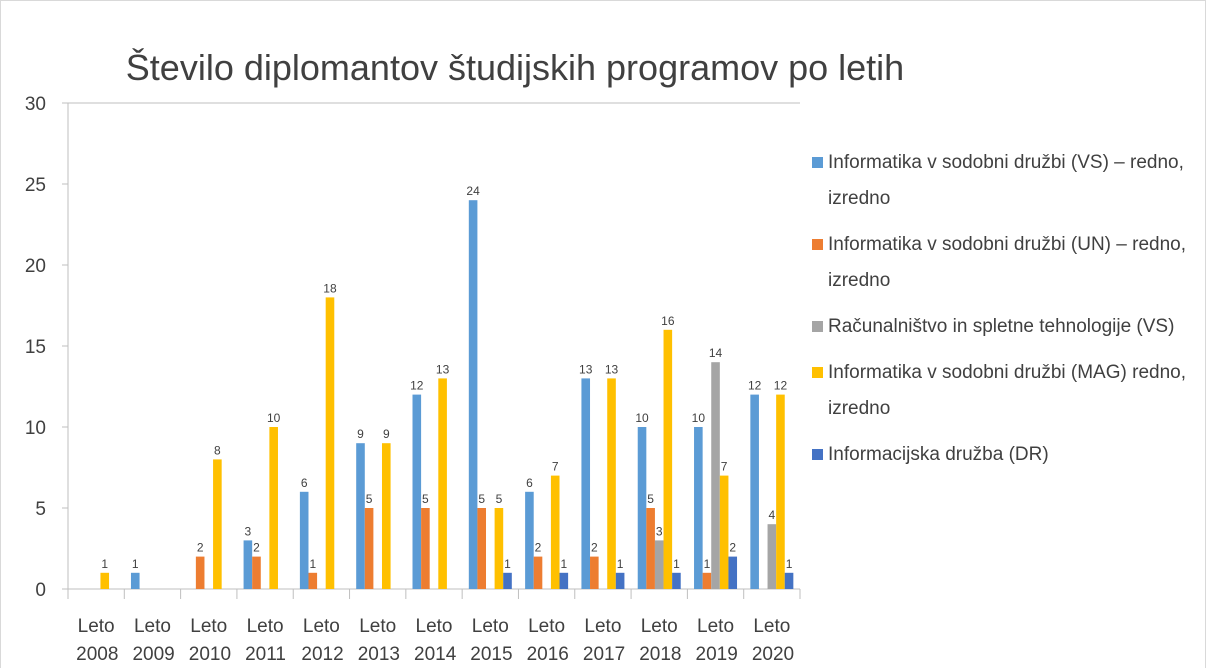 The image size is (1206, 668). Describe the element at coordinates (491, 640) in the screenshot. I see `x-tick-label: Leto 2015` at that location.